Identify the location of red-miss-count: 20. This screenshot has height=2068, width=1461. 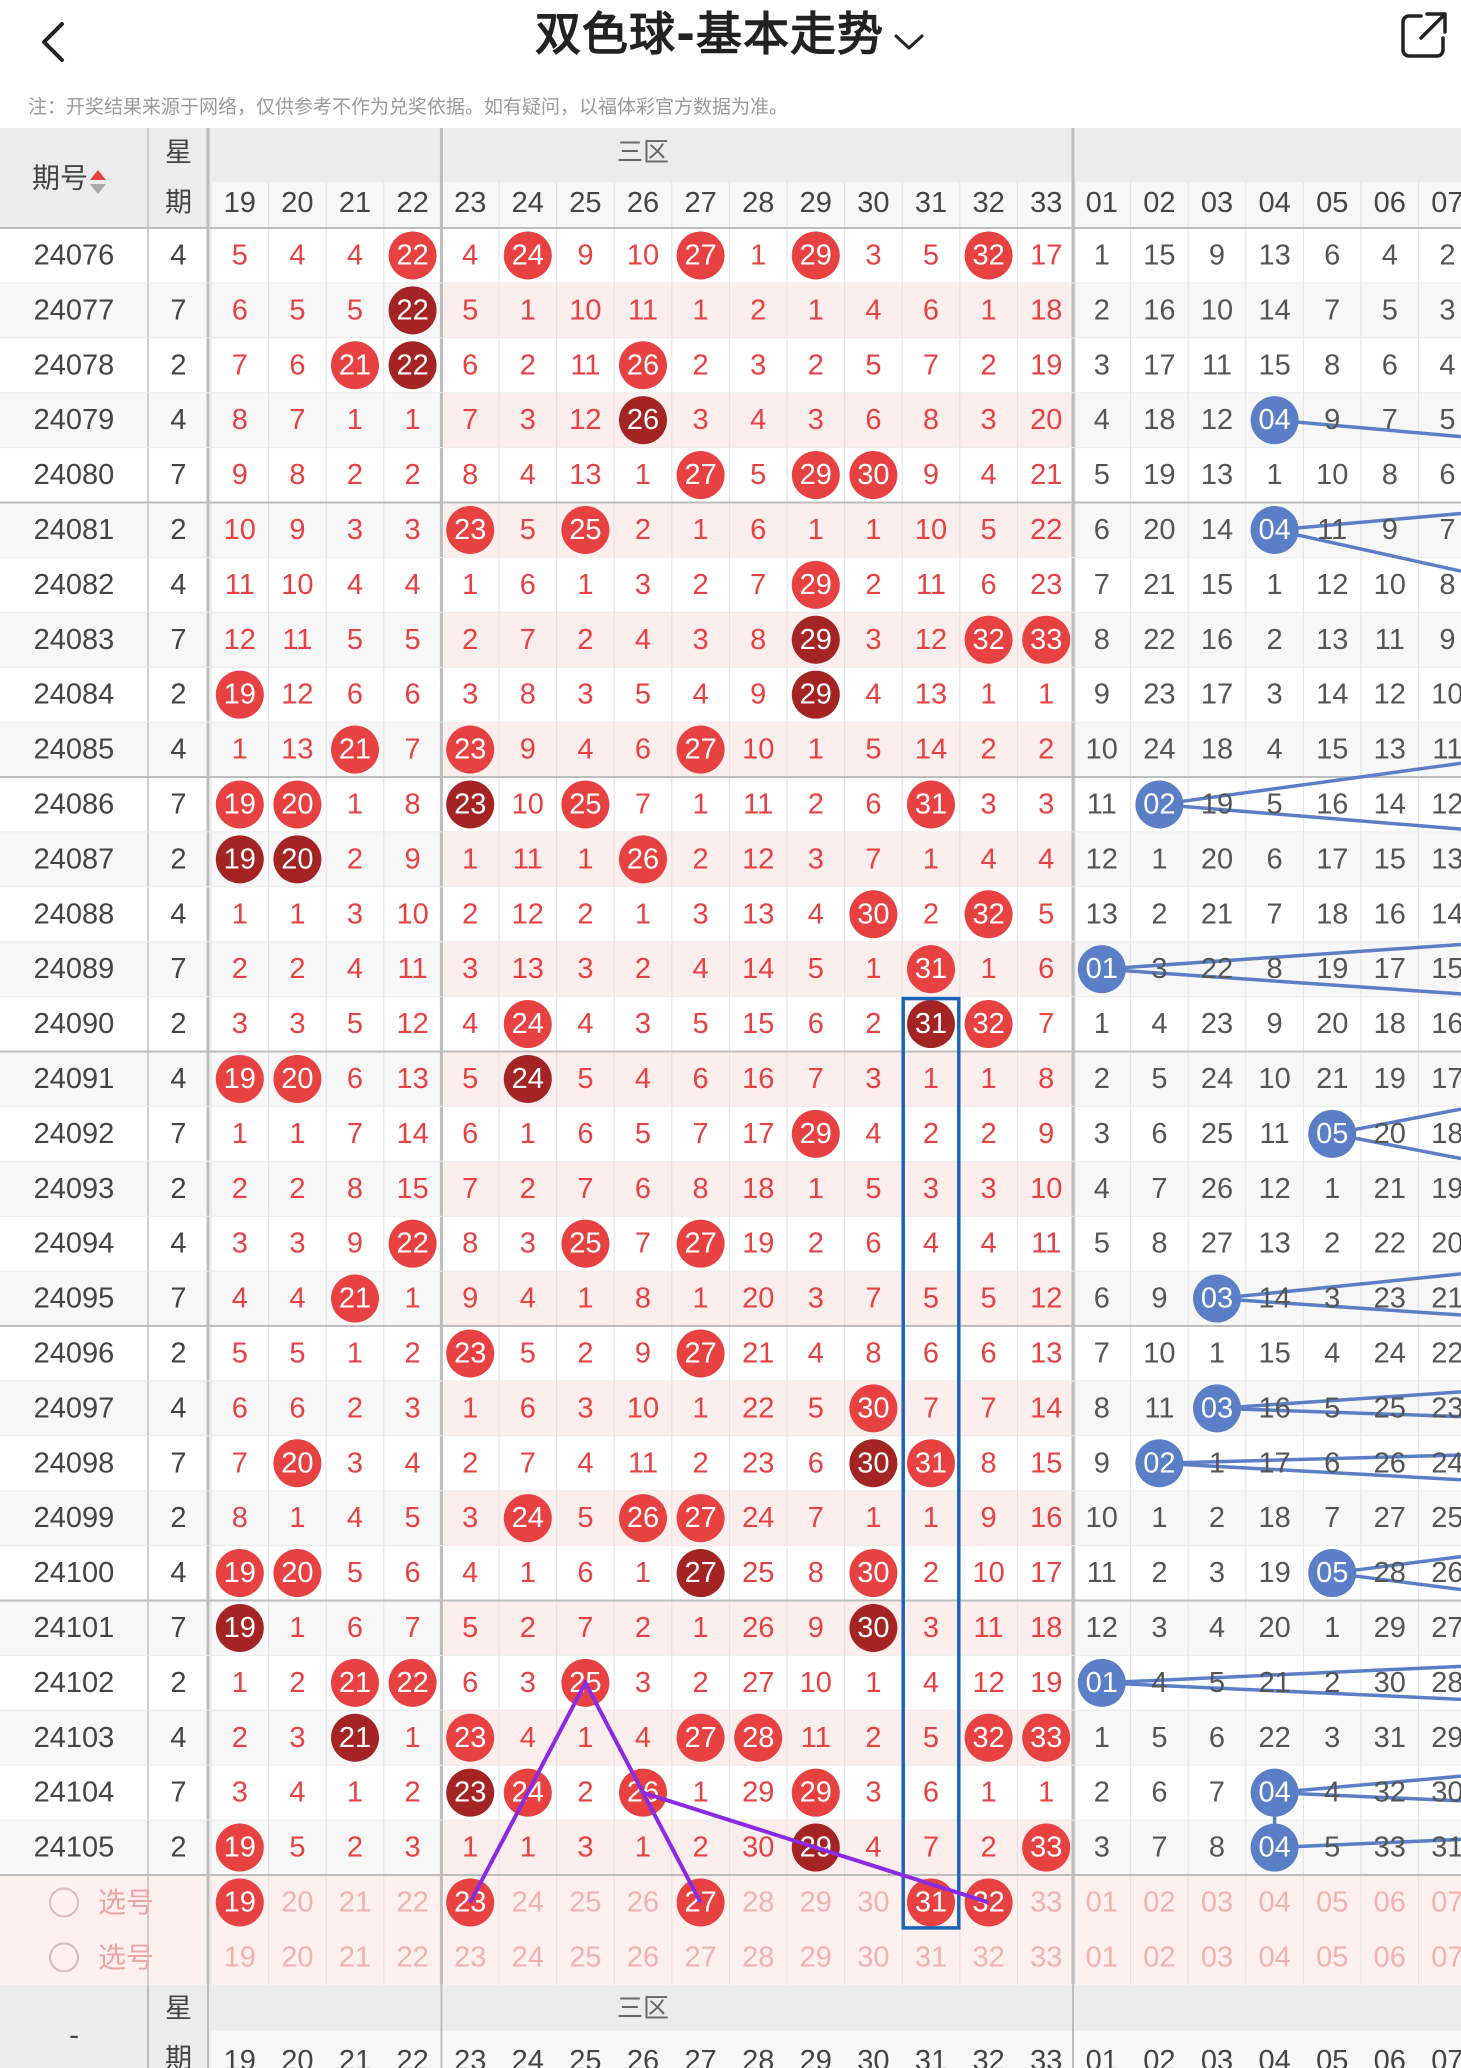
(758, 1299).